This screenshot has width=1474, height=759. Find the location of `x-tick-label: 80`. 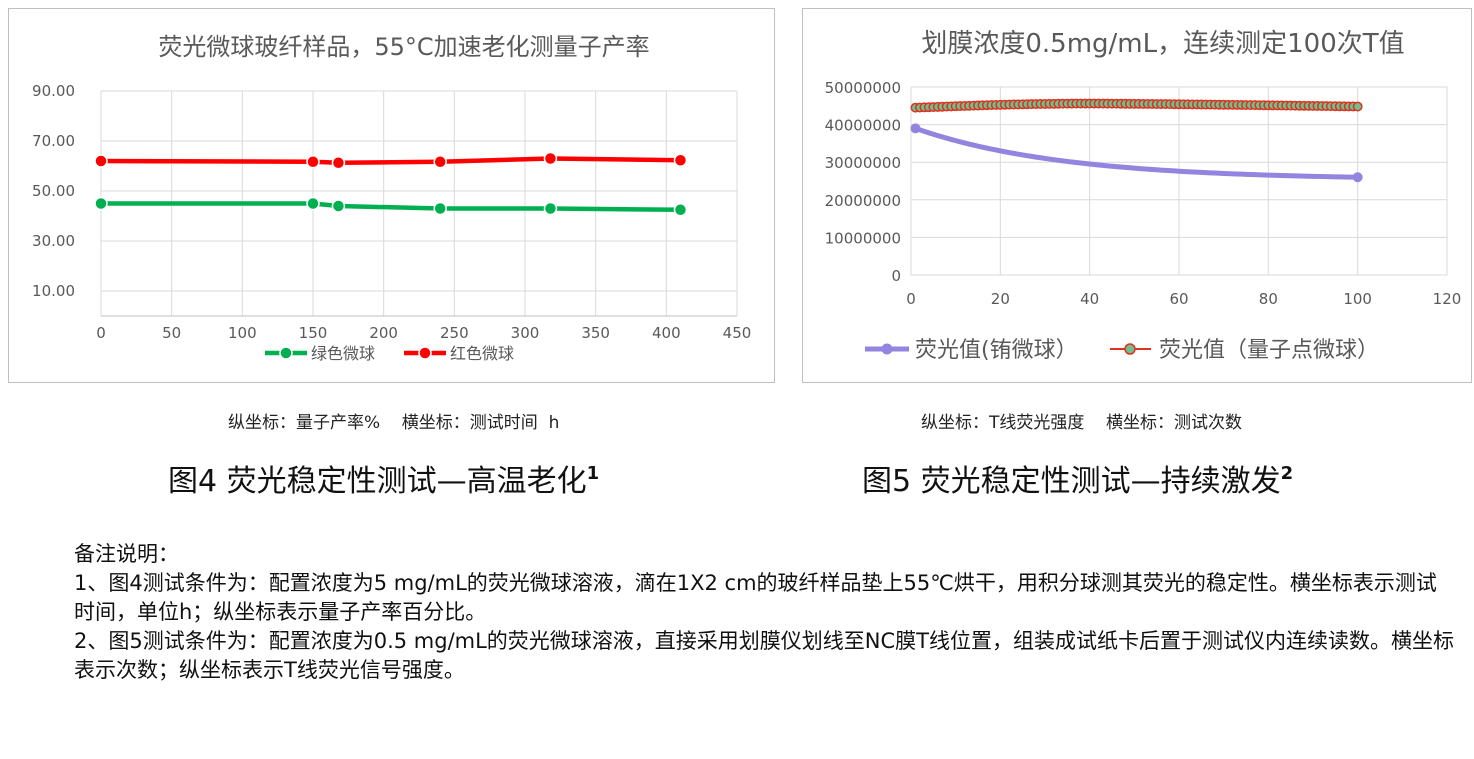

x-tick-label: 80 is located at coordinates (1268, 299).